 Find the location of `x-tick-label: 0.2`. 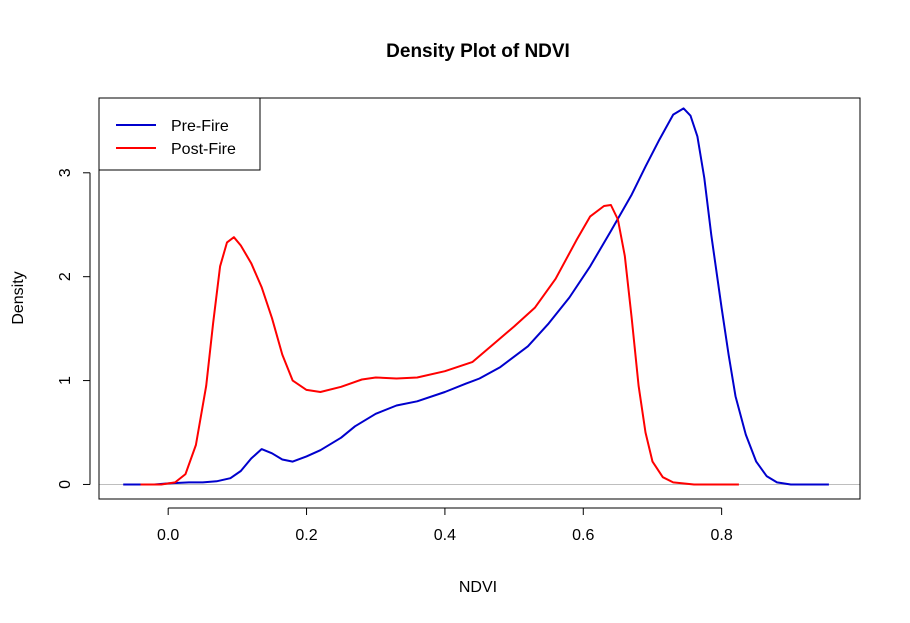

x-tick-label: 0.2 is located at coordinates (306, 535).